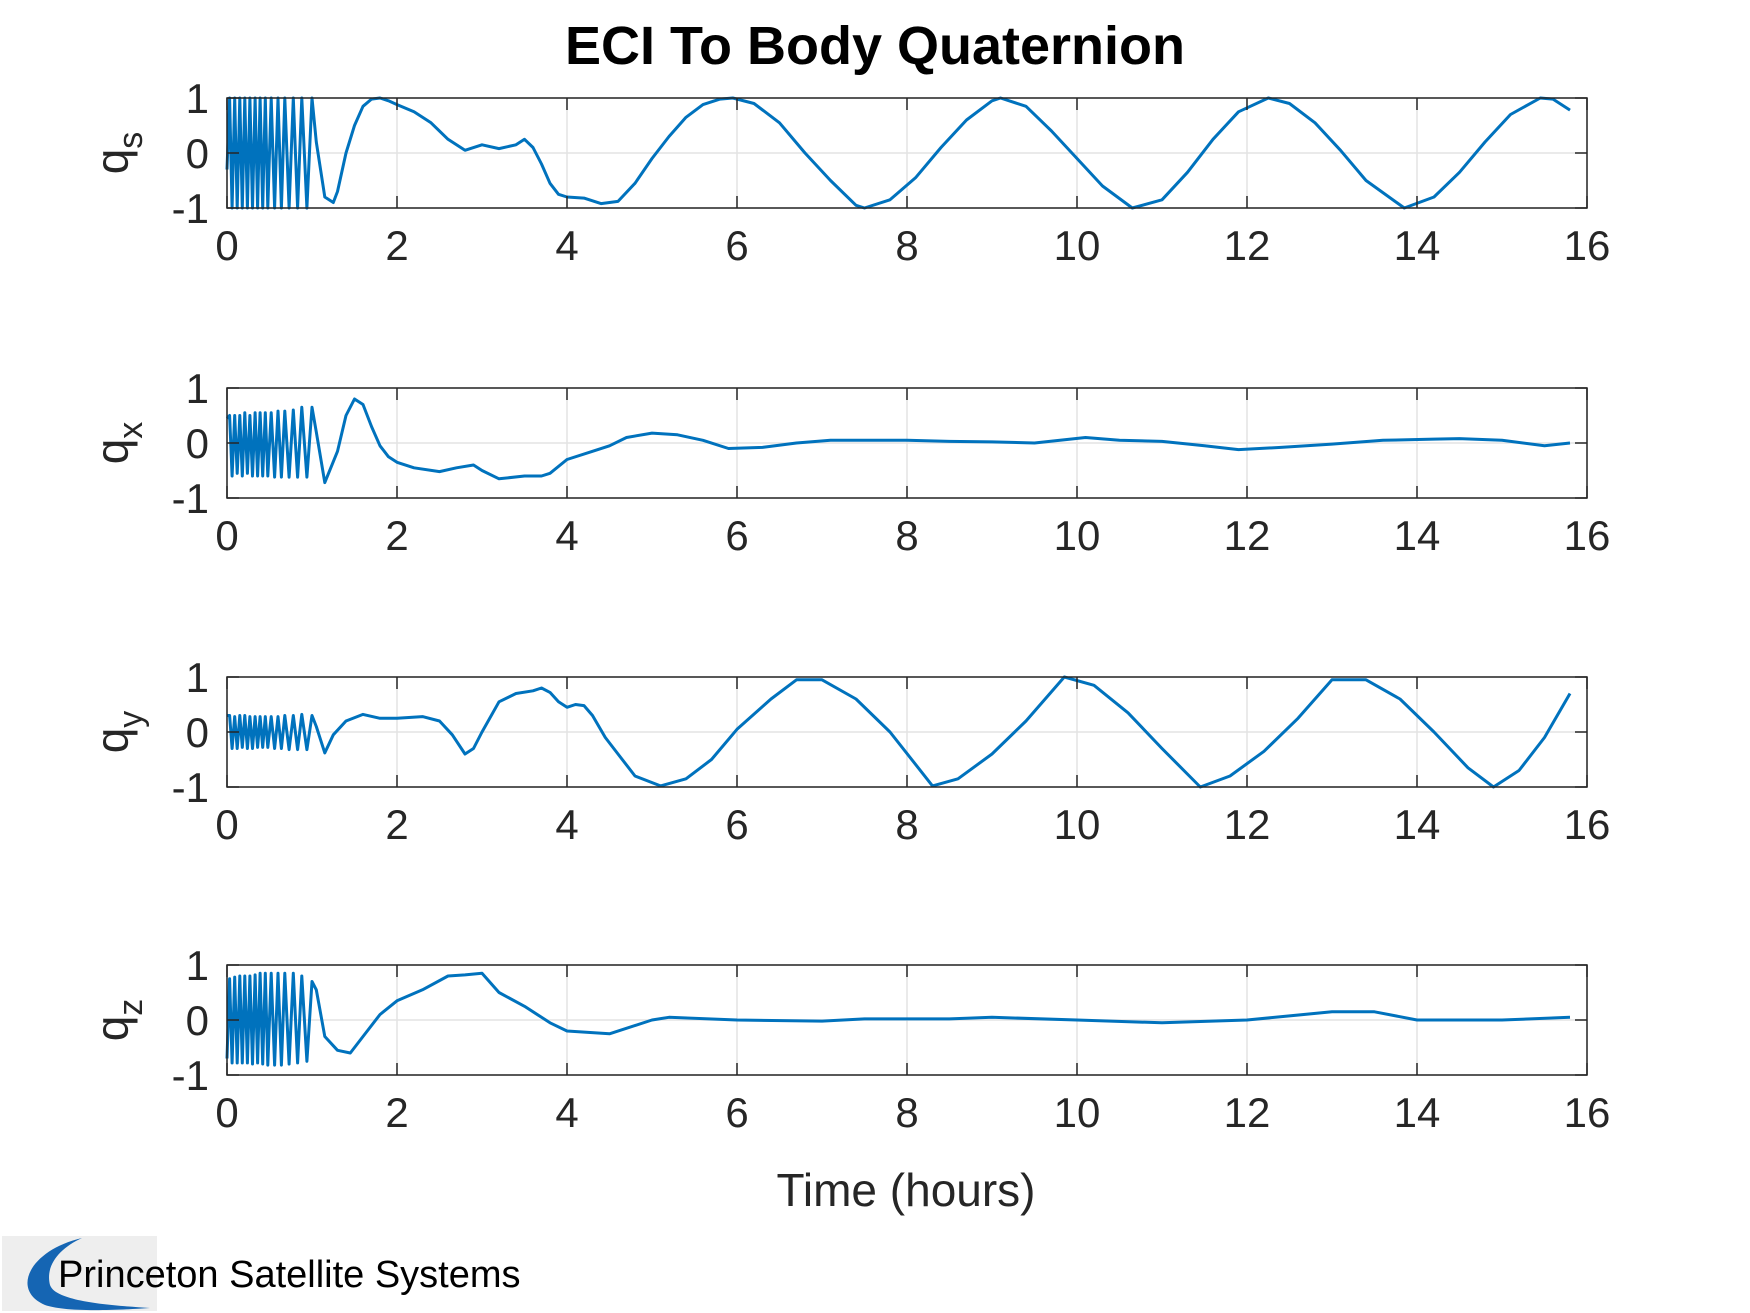 The image size is (1750, 1313). What do you see at coordinates (118, 1020) in the screenshot?
I see `y-axis-label-qz: qz` at bounding box center [118, 1020].